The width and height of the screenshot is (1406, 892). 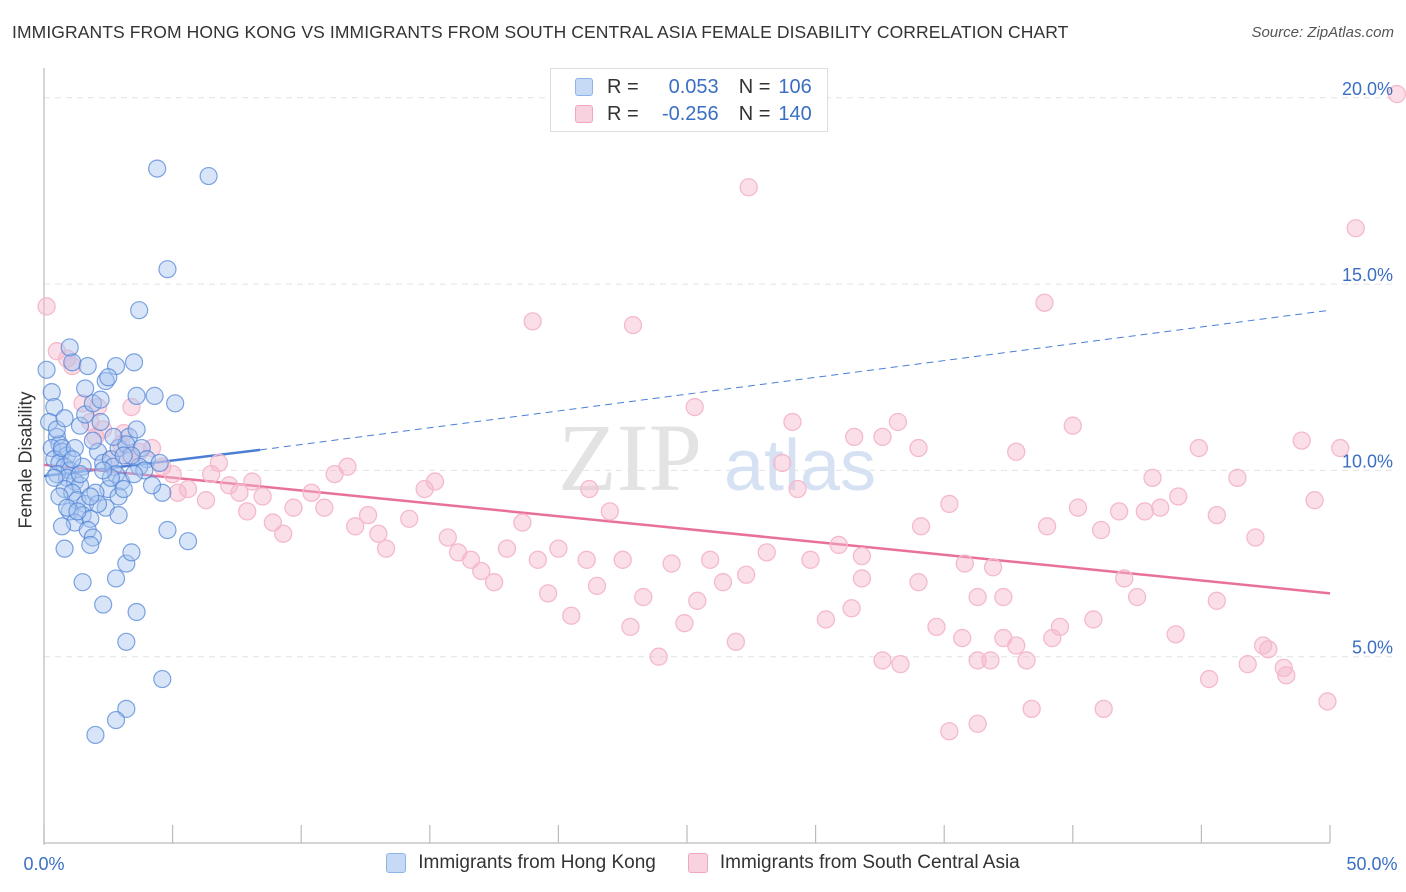 What do you see at coordinates (693, 87) in the screenshot?
I see `legend-row-hong-kong: R = 0.053 N = 106` at bounding box center [693, 87].